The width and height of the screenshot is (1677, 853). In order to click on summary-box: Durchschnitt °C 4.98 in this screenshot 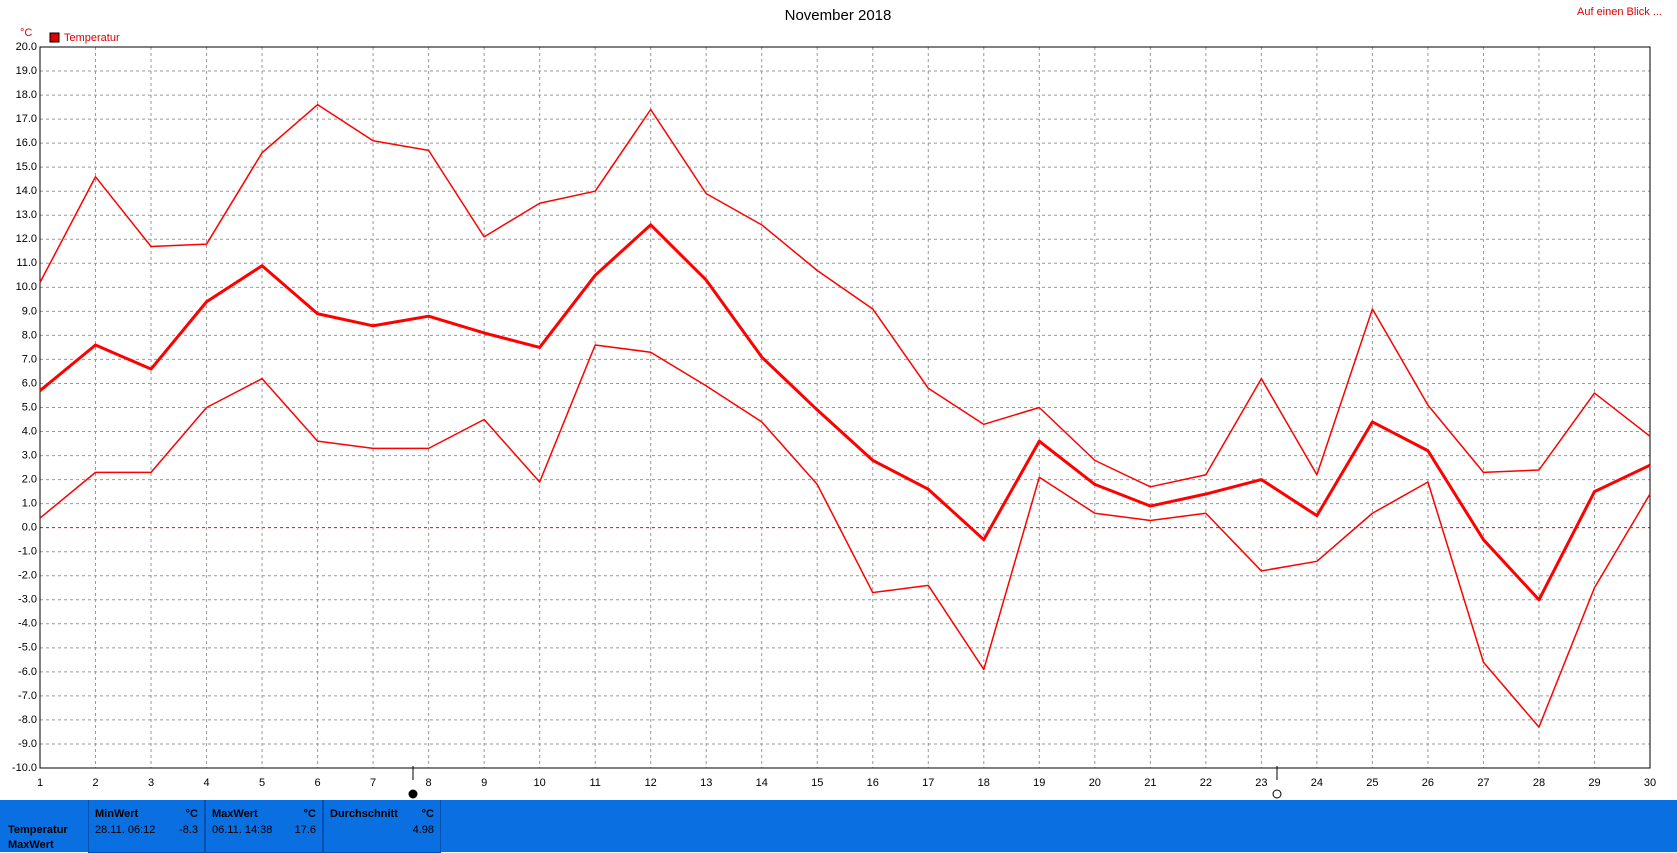, I will do `click(382, 826)`.